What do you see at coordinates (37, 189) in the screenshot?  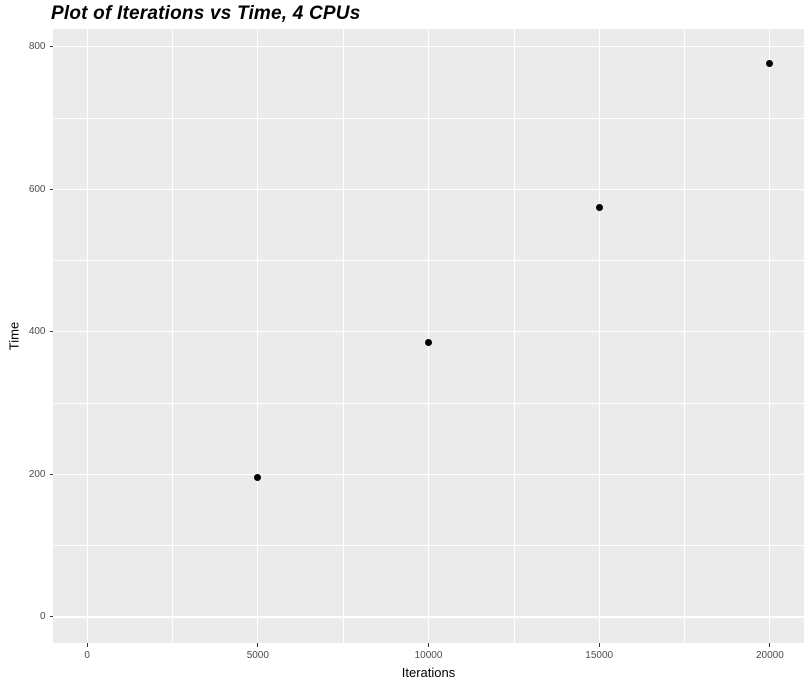 I see `y-tick-label: 600` at bounding box center [37, 189].